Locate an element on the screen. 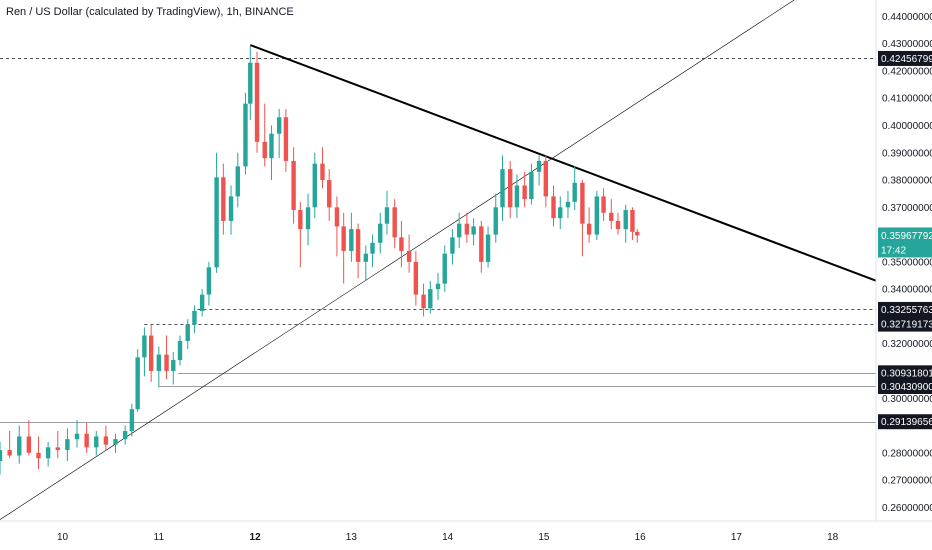  time-tick-label: 12 is located at coordinates (256, 537).